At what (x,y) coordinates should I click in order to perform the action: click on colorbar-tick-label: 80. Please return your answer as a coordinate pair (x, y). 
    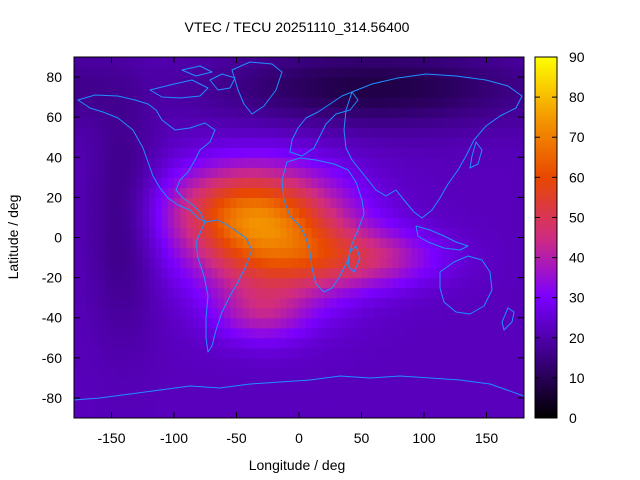
    Looking at the image, I should click on (577, 97).